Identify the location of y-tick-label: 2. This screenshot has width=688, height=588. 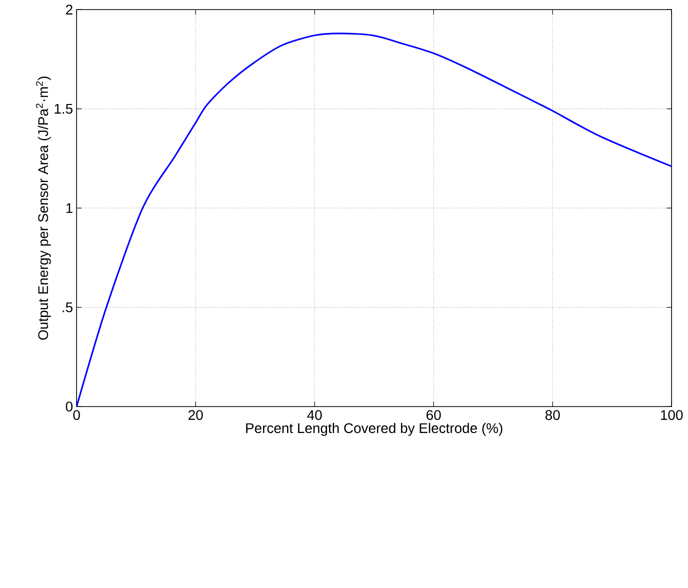
(69, 9).